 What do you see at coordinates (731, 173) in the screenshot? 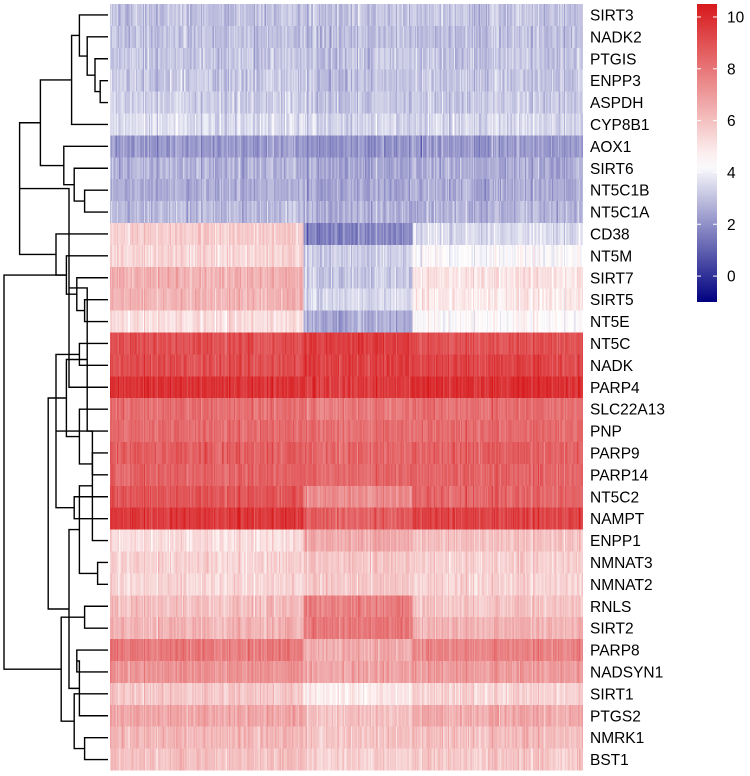
I see `legend-tick-label: 4` at bounding box center [731, 173].